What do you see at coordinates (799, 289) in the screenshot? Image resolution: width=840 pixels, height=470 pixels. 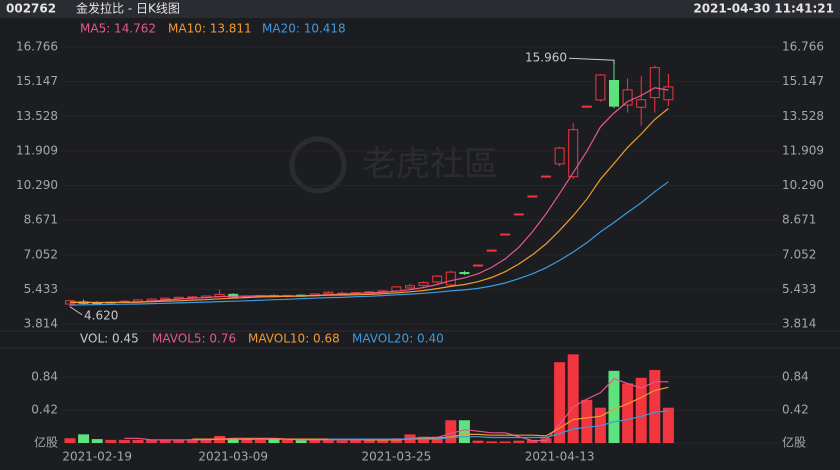 I see `y-tick-label-right: 5.433` at bounding box center [799, 289].